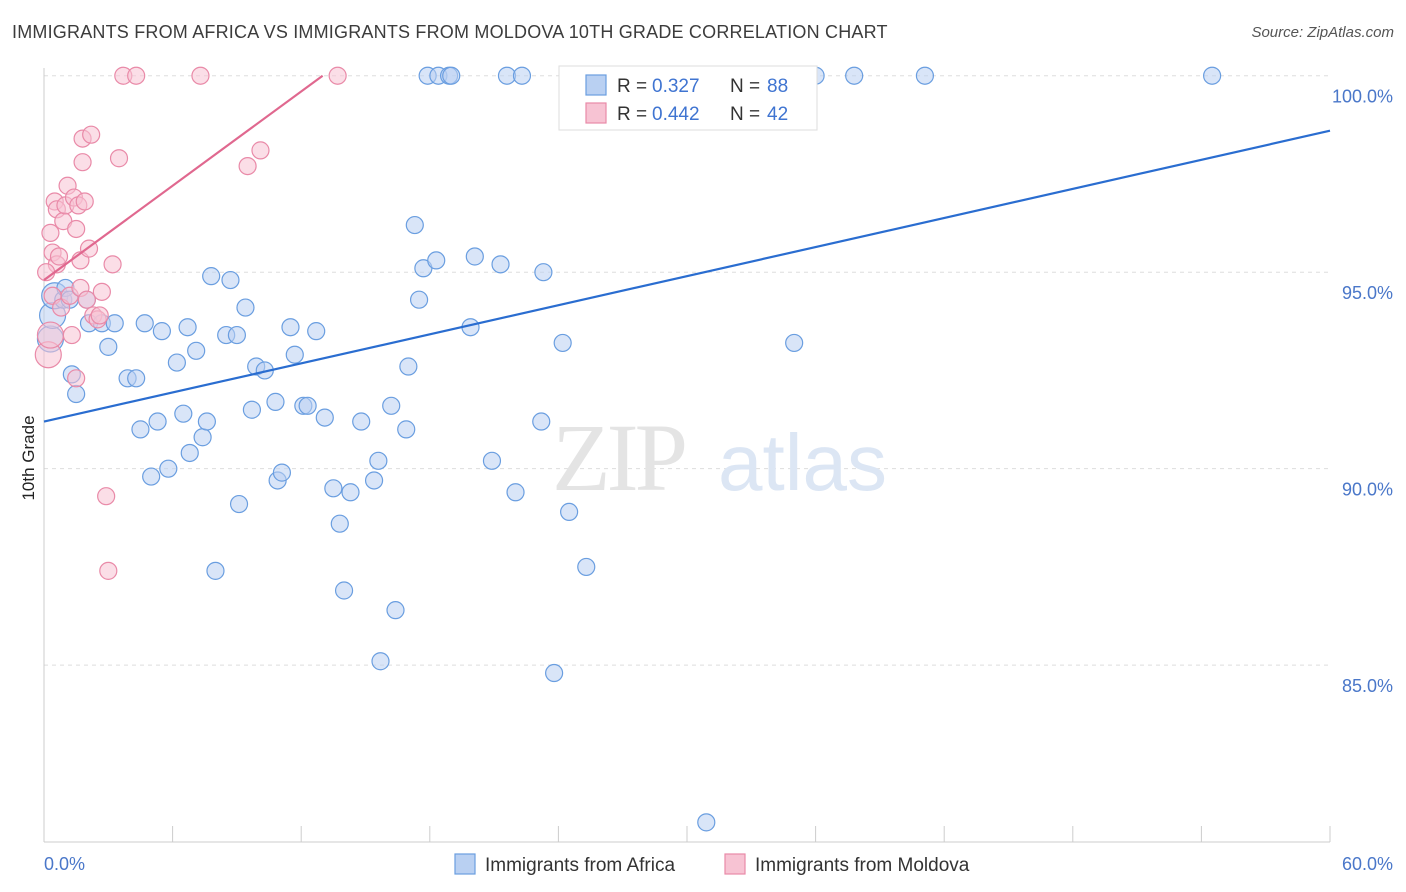 Image resolution: width=1406 pixels, height=892 pixels. Describe the element at coordinates (596, 85) in the screenshot. I see `stats-swatch-africa` at that location.